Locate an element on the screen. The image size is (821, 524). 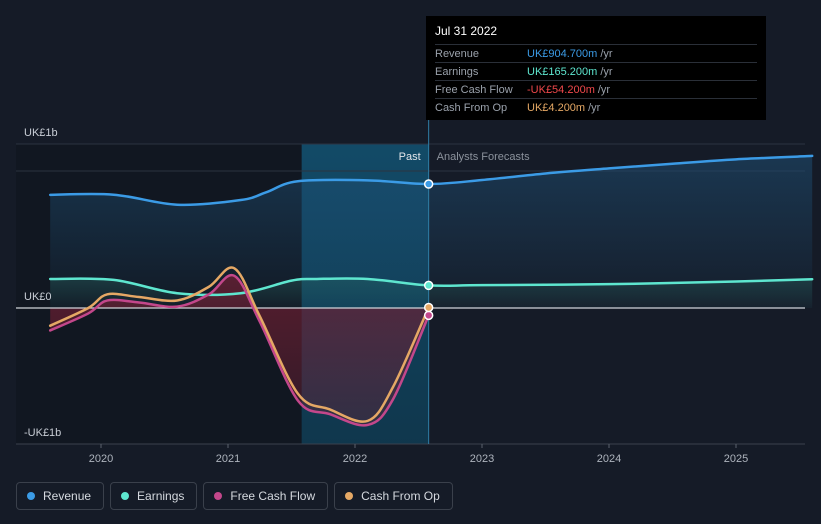
legend-item-free-cash-flow: Free Cash Flow is located at coordinates (266, 496).